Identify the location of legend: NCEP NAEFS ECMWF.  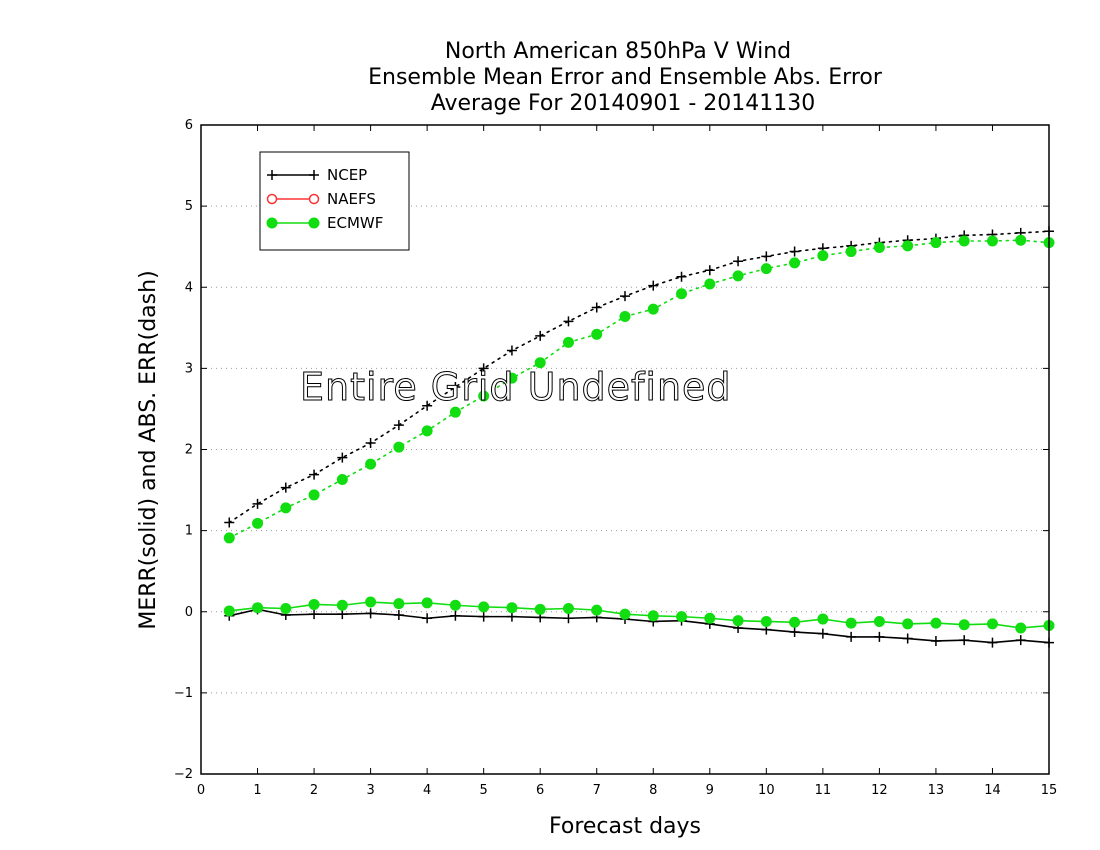
(334, 201).